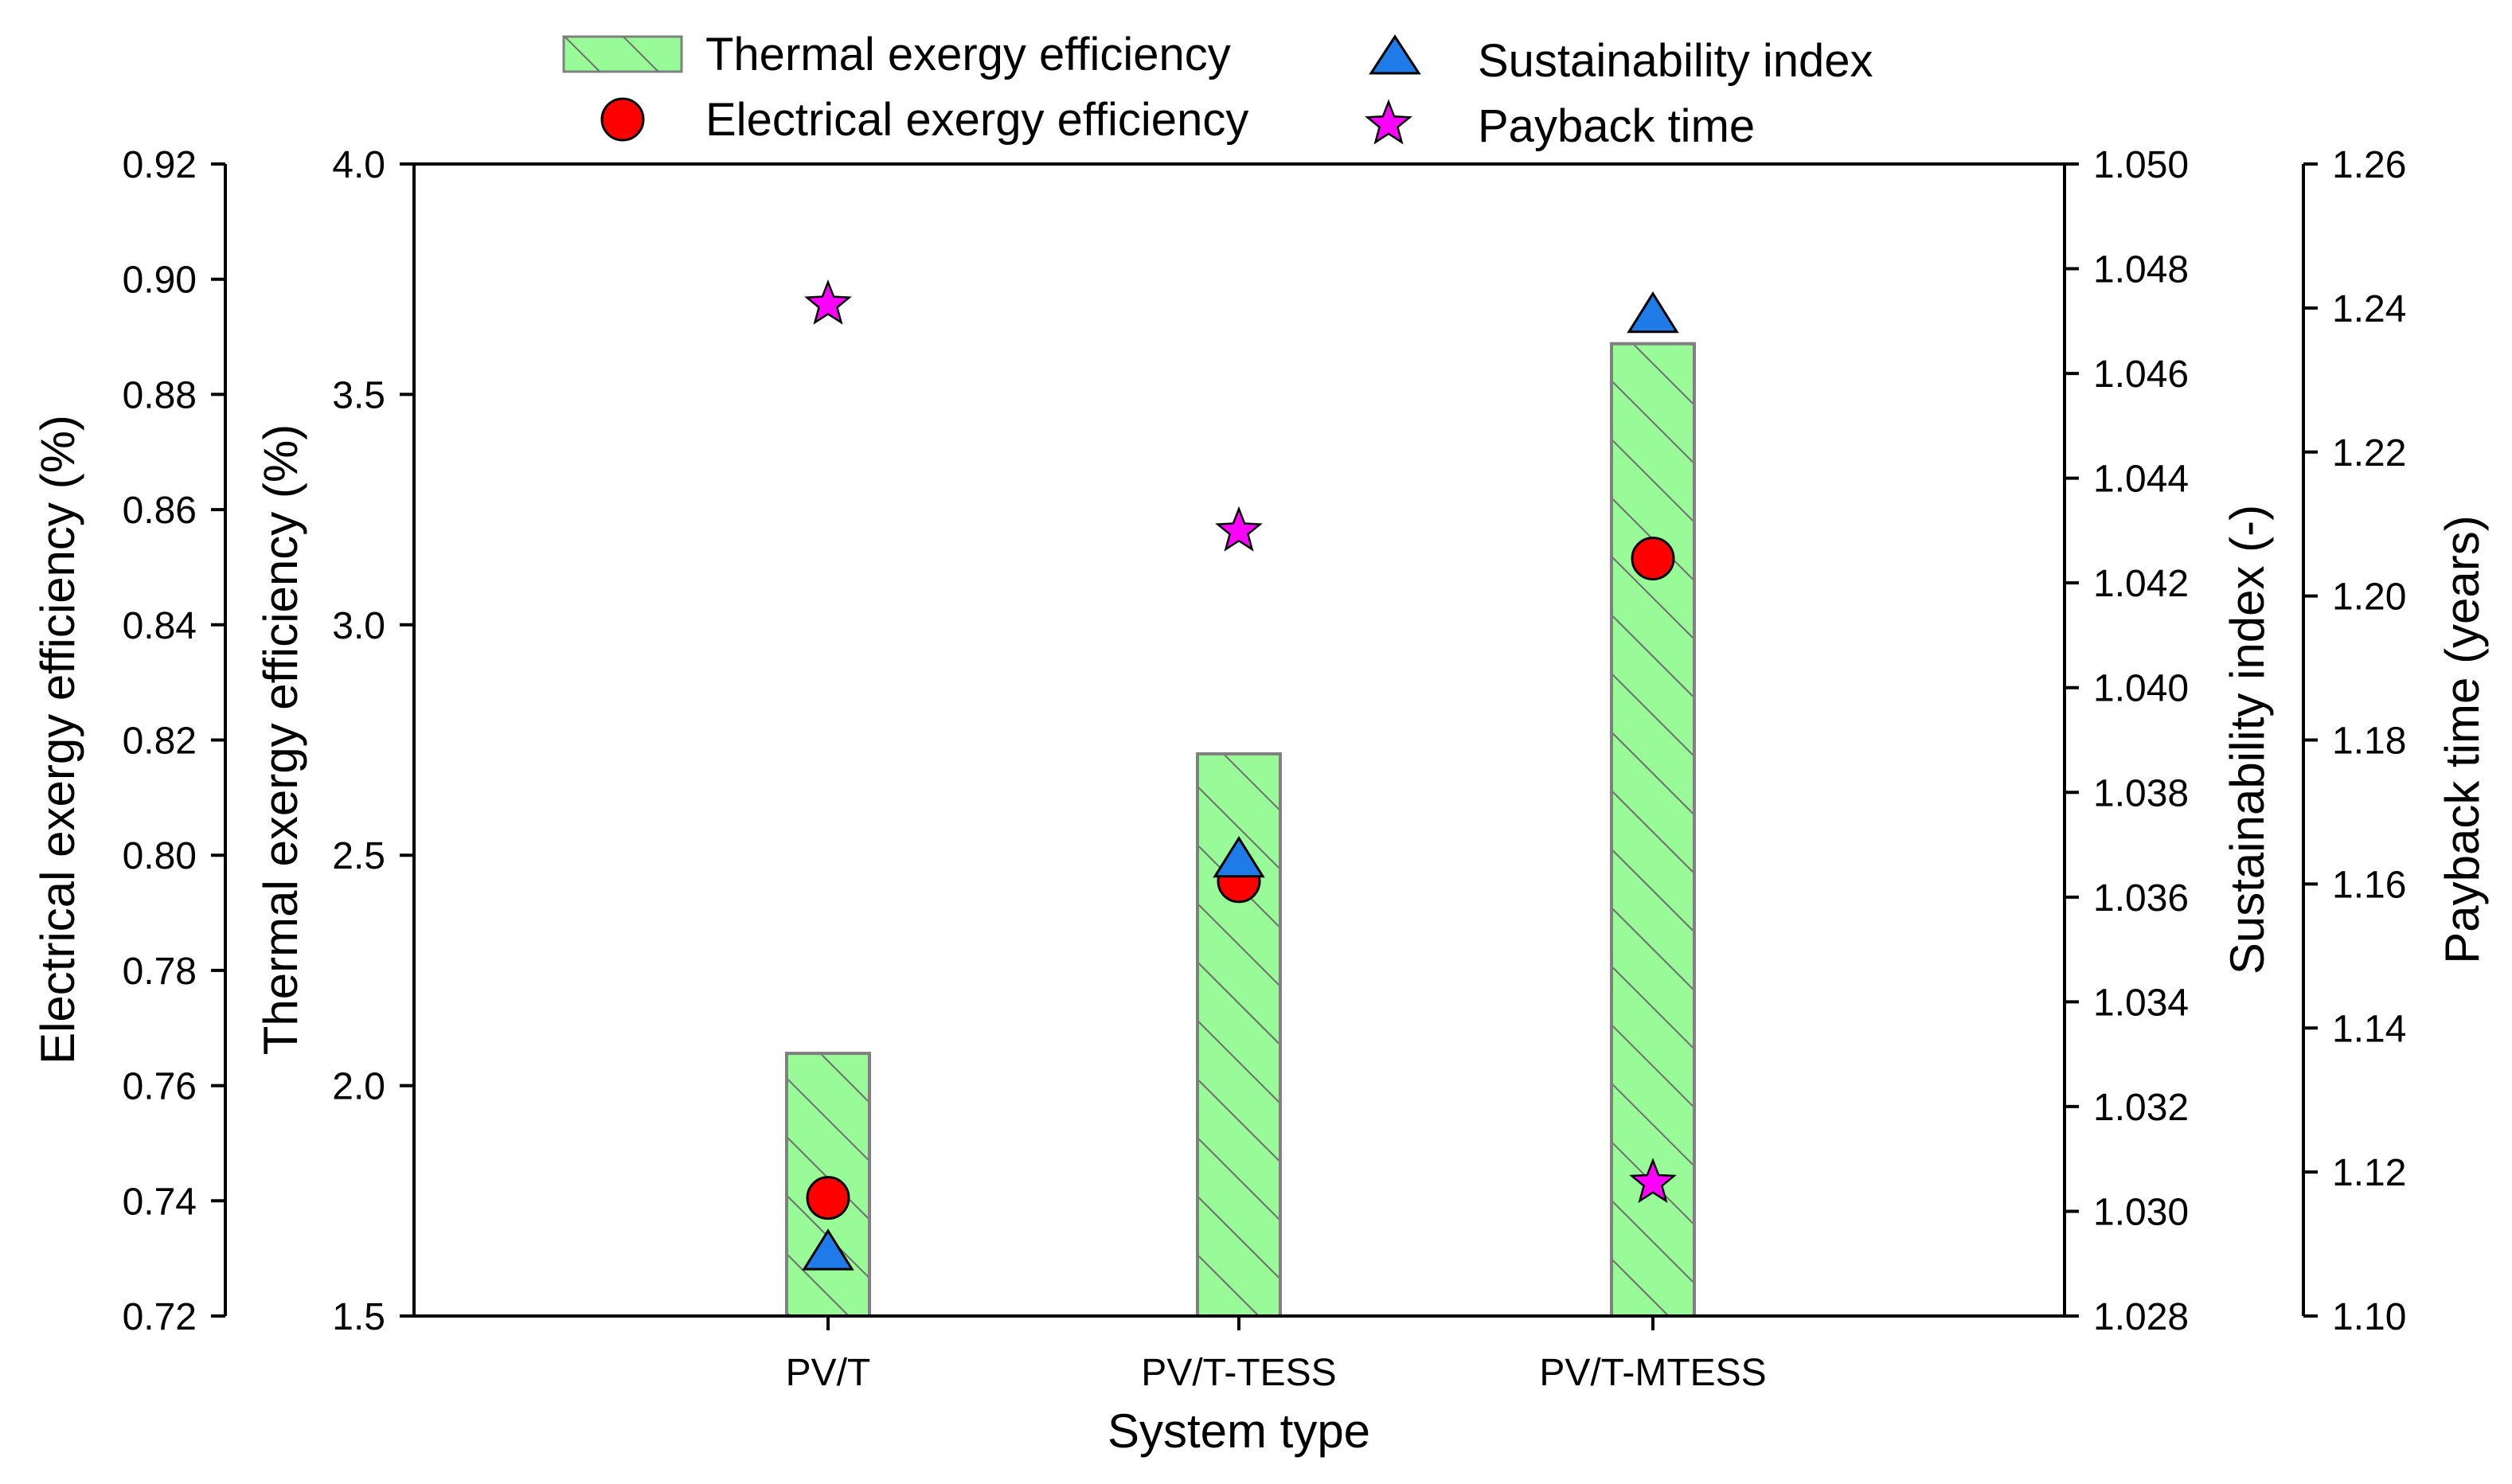  I want to click on axis-electrical-tick-label: 0.82, so click(160, 742).